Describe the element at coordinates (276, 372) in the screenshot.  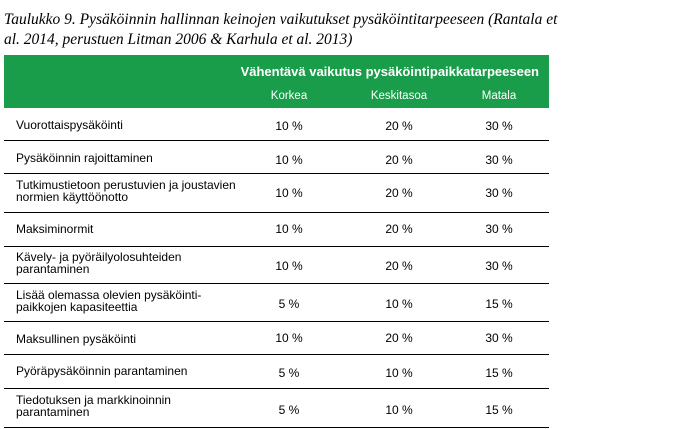
I see `table-row: Pyöräpysäköinnin parantaminen 5 % 10 % 15 %` at that location.